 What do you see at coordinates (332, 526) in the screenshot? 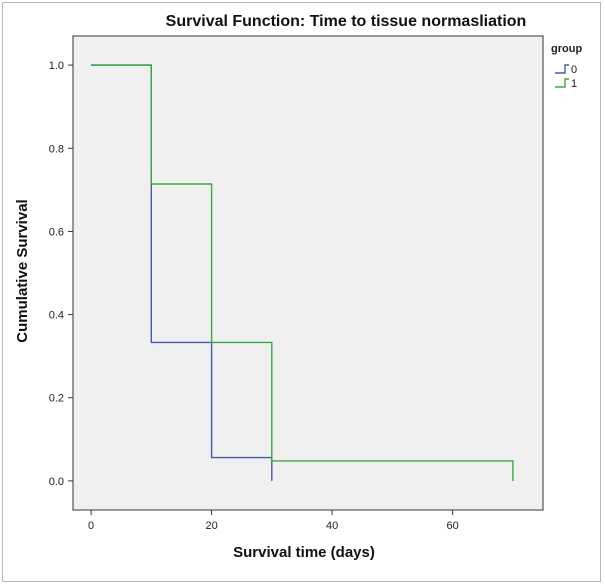
I see `x-tick-label: 40` at bounding box center [332, 526].